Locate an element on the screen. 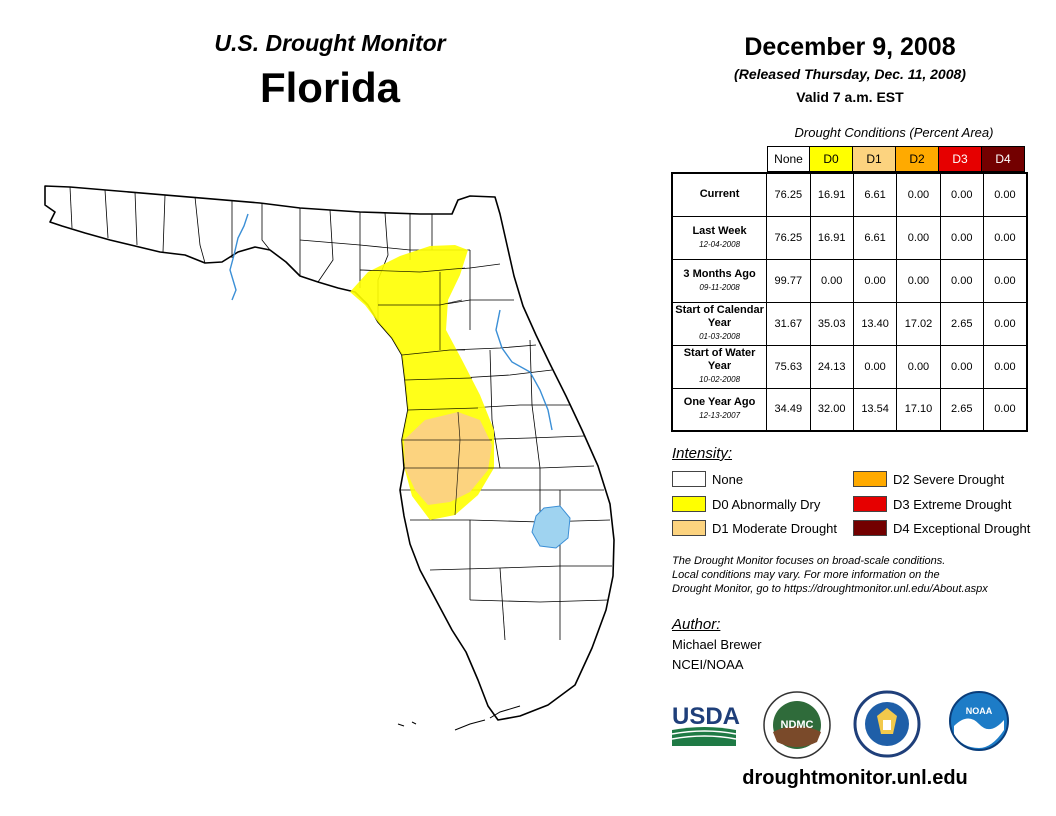 This screenshot has width=1056, height=816. noaa-logo-text: NOAA is located at coordinates (979, 711).